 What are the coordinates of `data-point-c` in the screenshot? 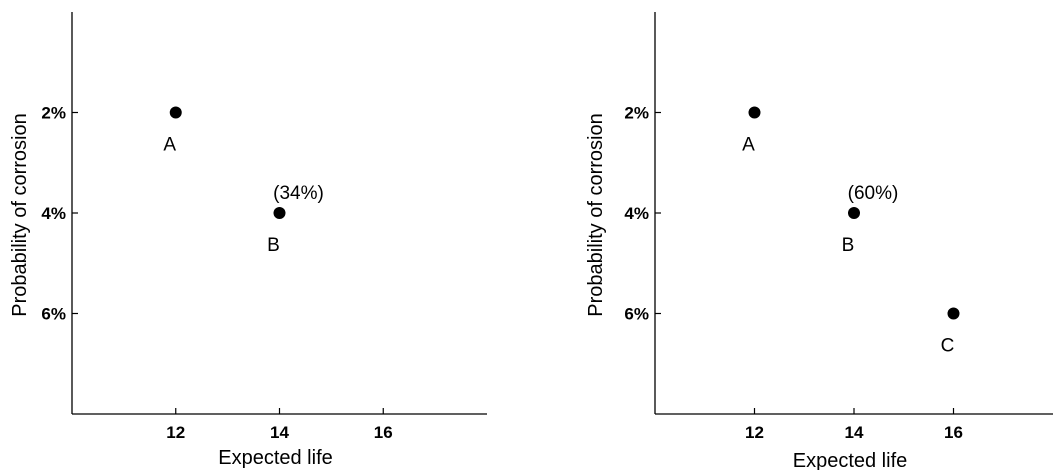 It's located at (953, 313).